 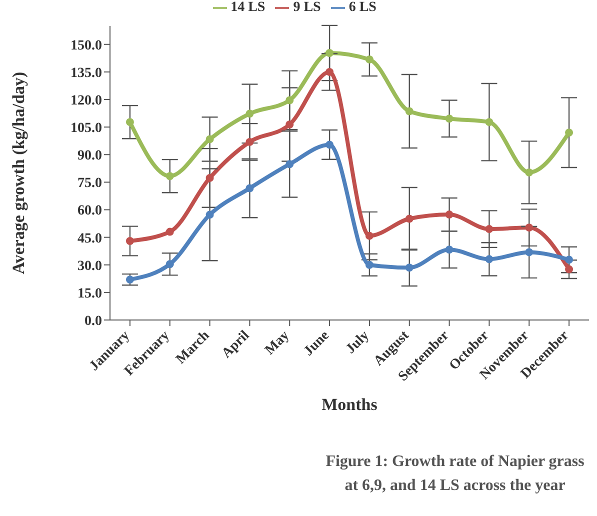 I want to click on y-tick-label: 30.0, so click(x=90, y=266).